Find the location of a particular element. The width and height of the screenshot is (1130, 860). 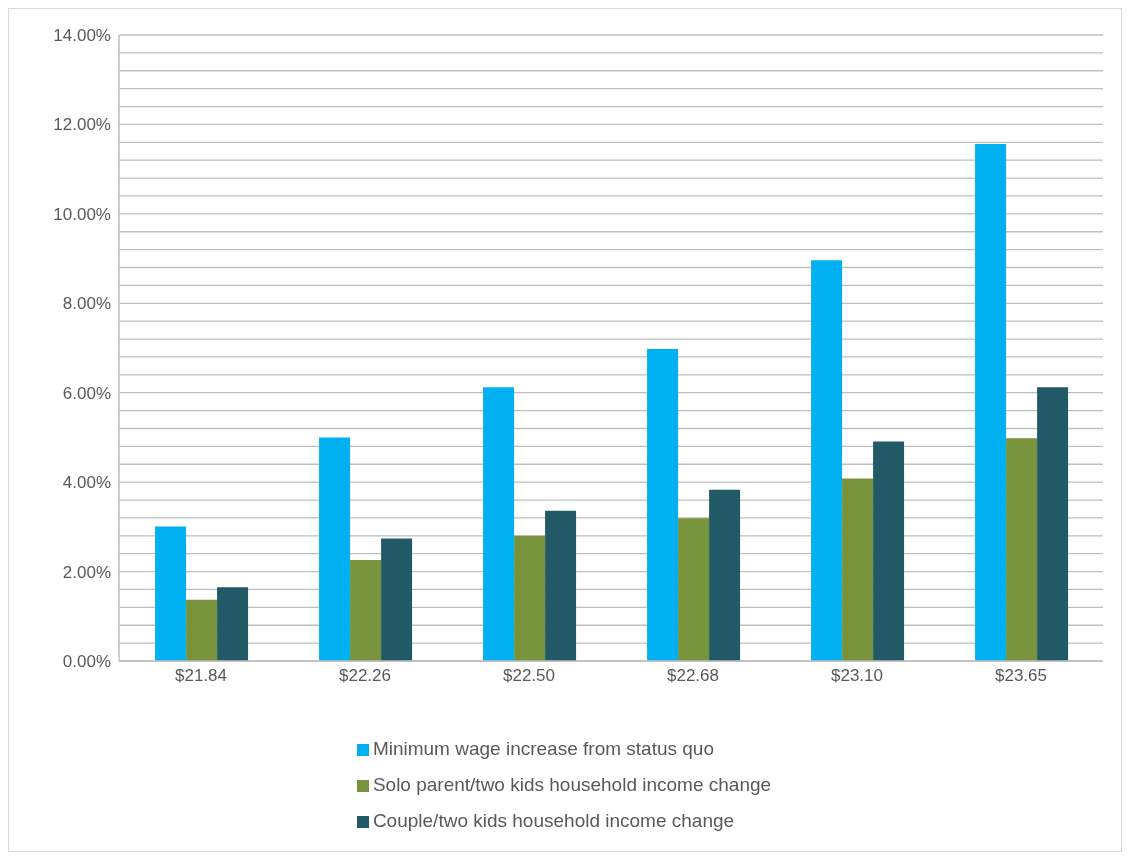

x-tick-label: $22.68 is located at coordinates (693, 676).